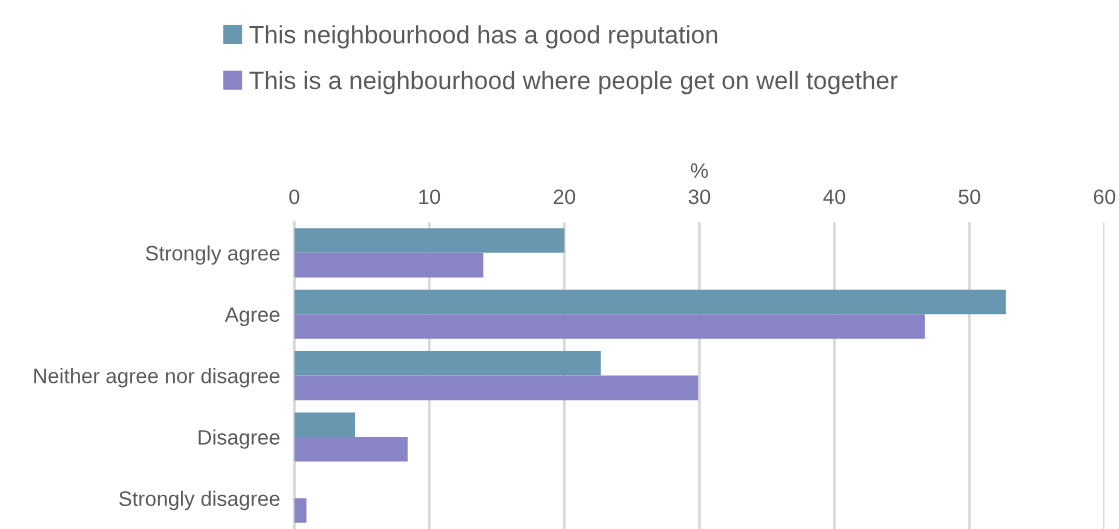 The width and height of the screenshot is (1119, 529). Describe the element at coordinates (212, 255) in the screenshot. I see `y-tick-label: Strongly agree` at that location.